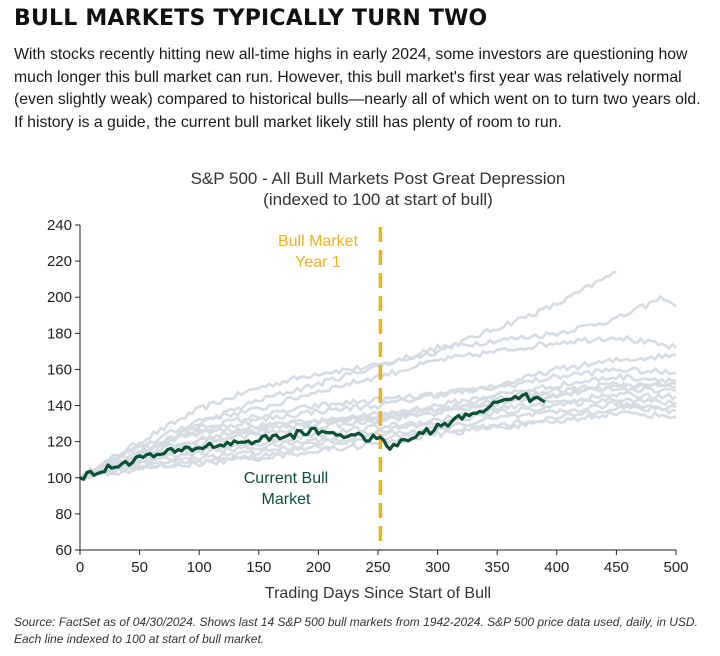 Image resolution: width=720 pixels, height=656 pixels. Describe the element at coordinates (675, 567) in the screenshot. I see `x-tick-label: 500` at that location.